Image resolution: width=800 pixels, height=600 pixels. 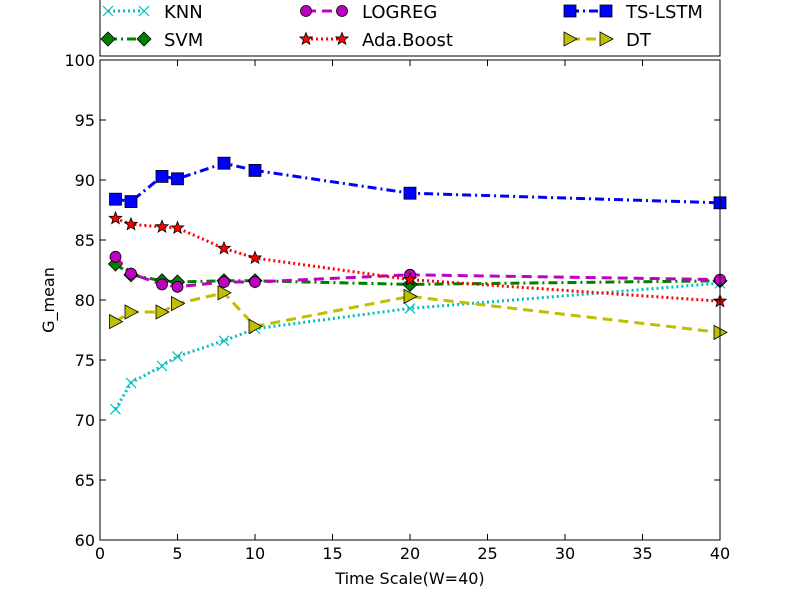 What do you see at coordinates (85, 480) in the screenshot?
I see `y-tick-label-65: 65` at bounding box center [85, 480].